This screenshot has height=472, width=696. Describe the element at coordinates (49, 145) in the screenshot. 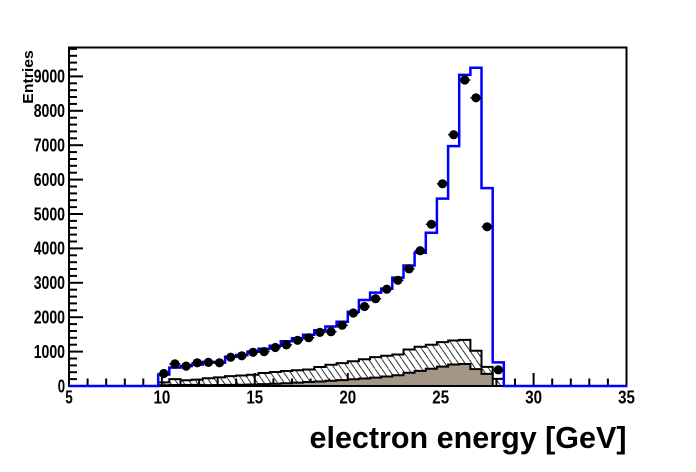

I see `svg-text: 7000` at that location.